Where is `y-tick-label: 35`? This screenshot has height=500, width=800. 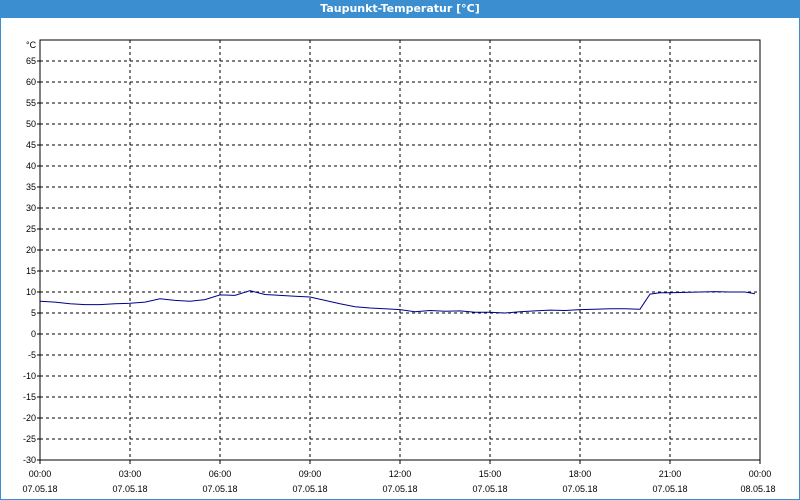
y-tick-label: 35 is located at coordinates (31, 187).